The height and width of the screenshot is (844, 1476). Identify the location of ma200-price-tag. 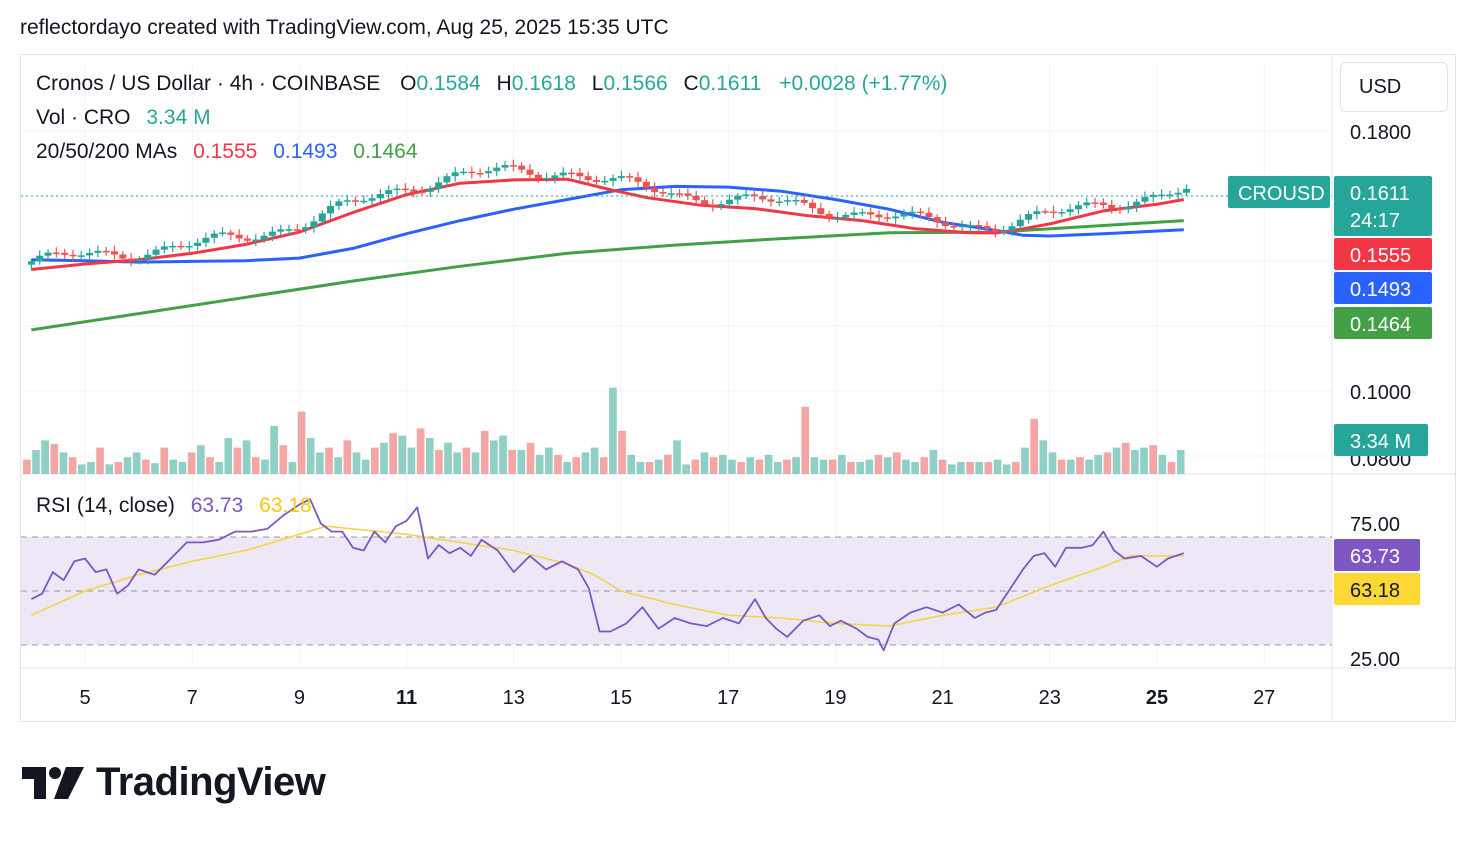
(1383, 323).